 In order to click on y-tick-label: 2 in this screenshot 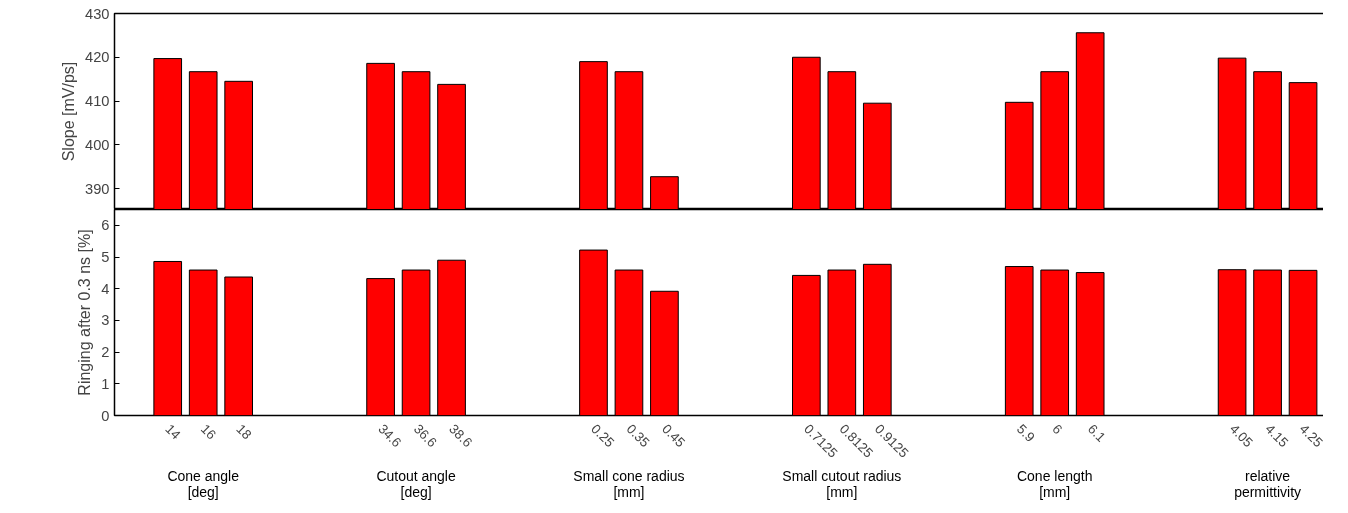, I will do `click(105, 352)`.